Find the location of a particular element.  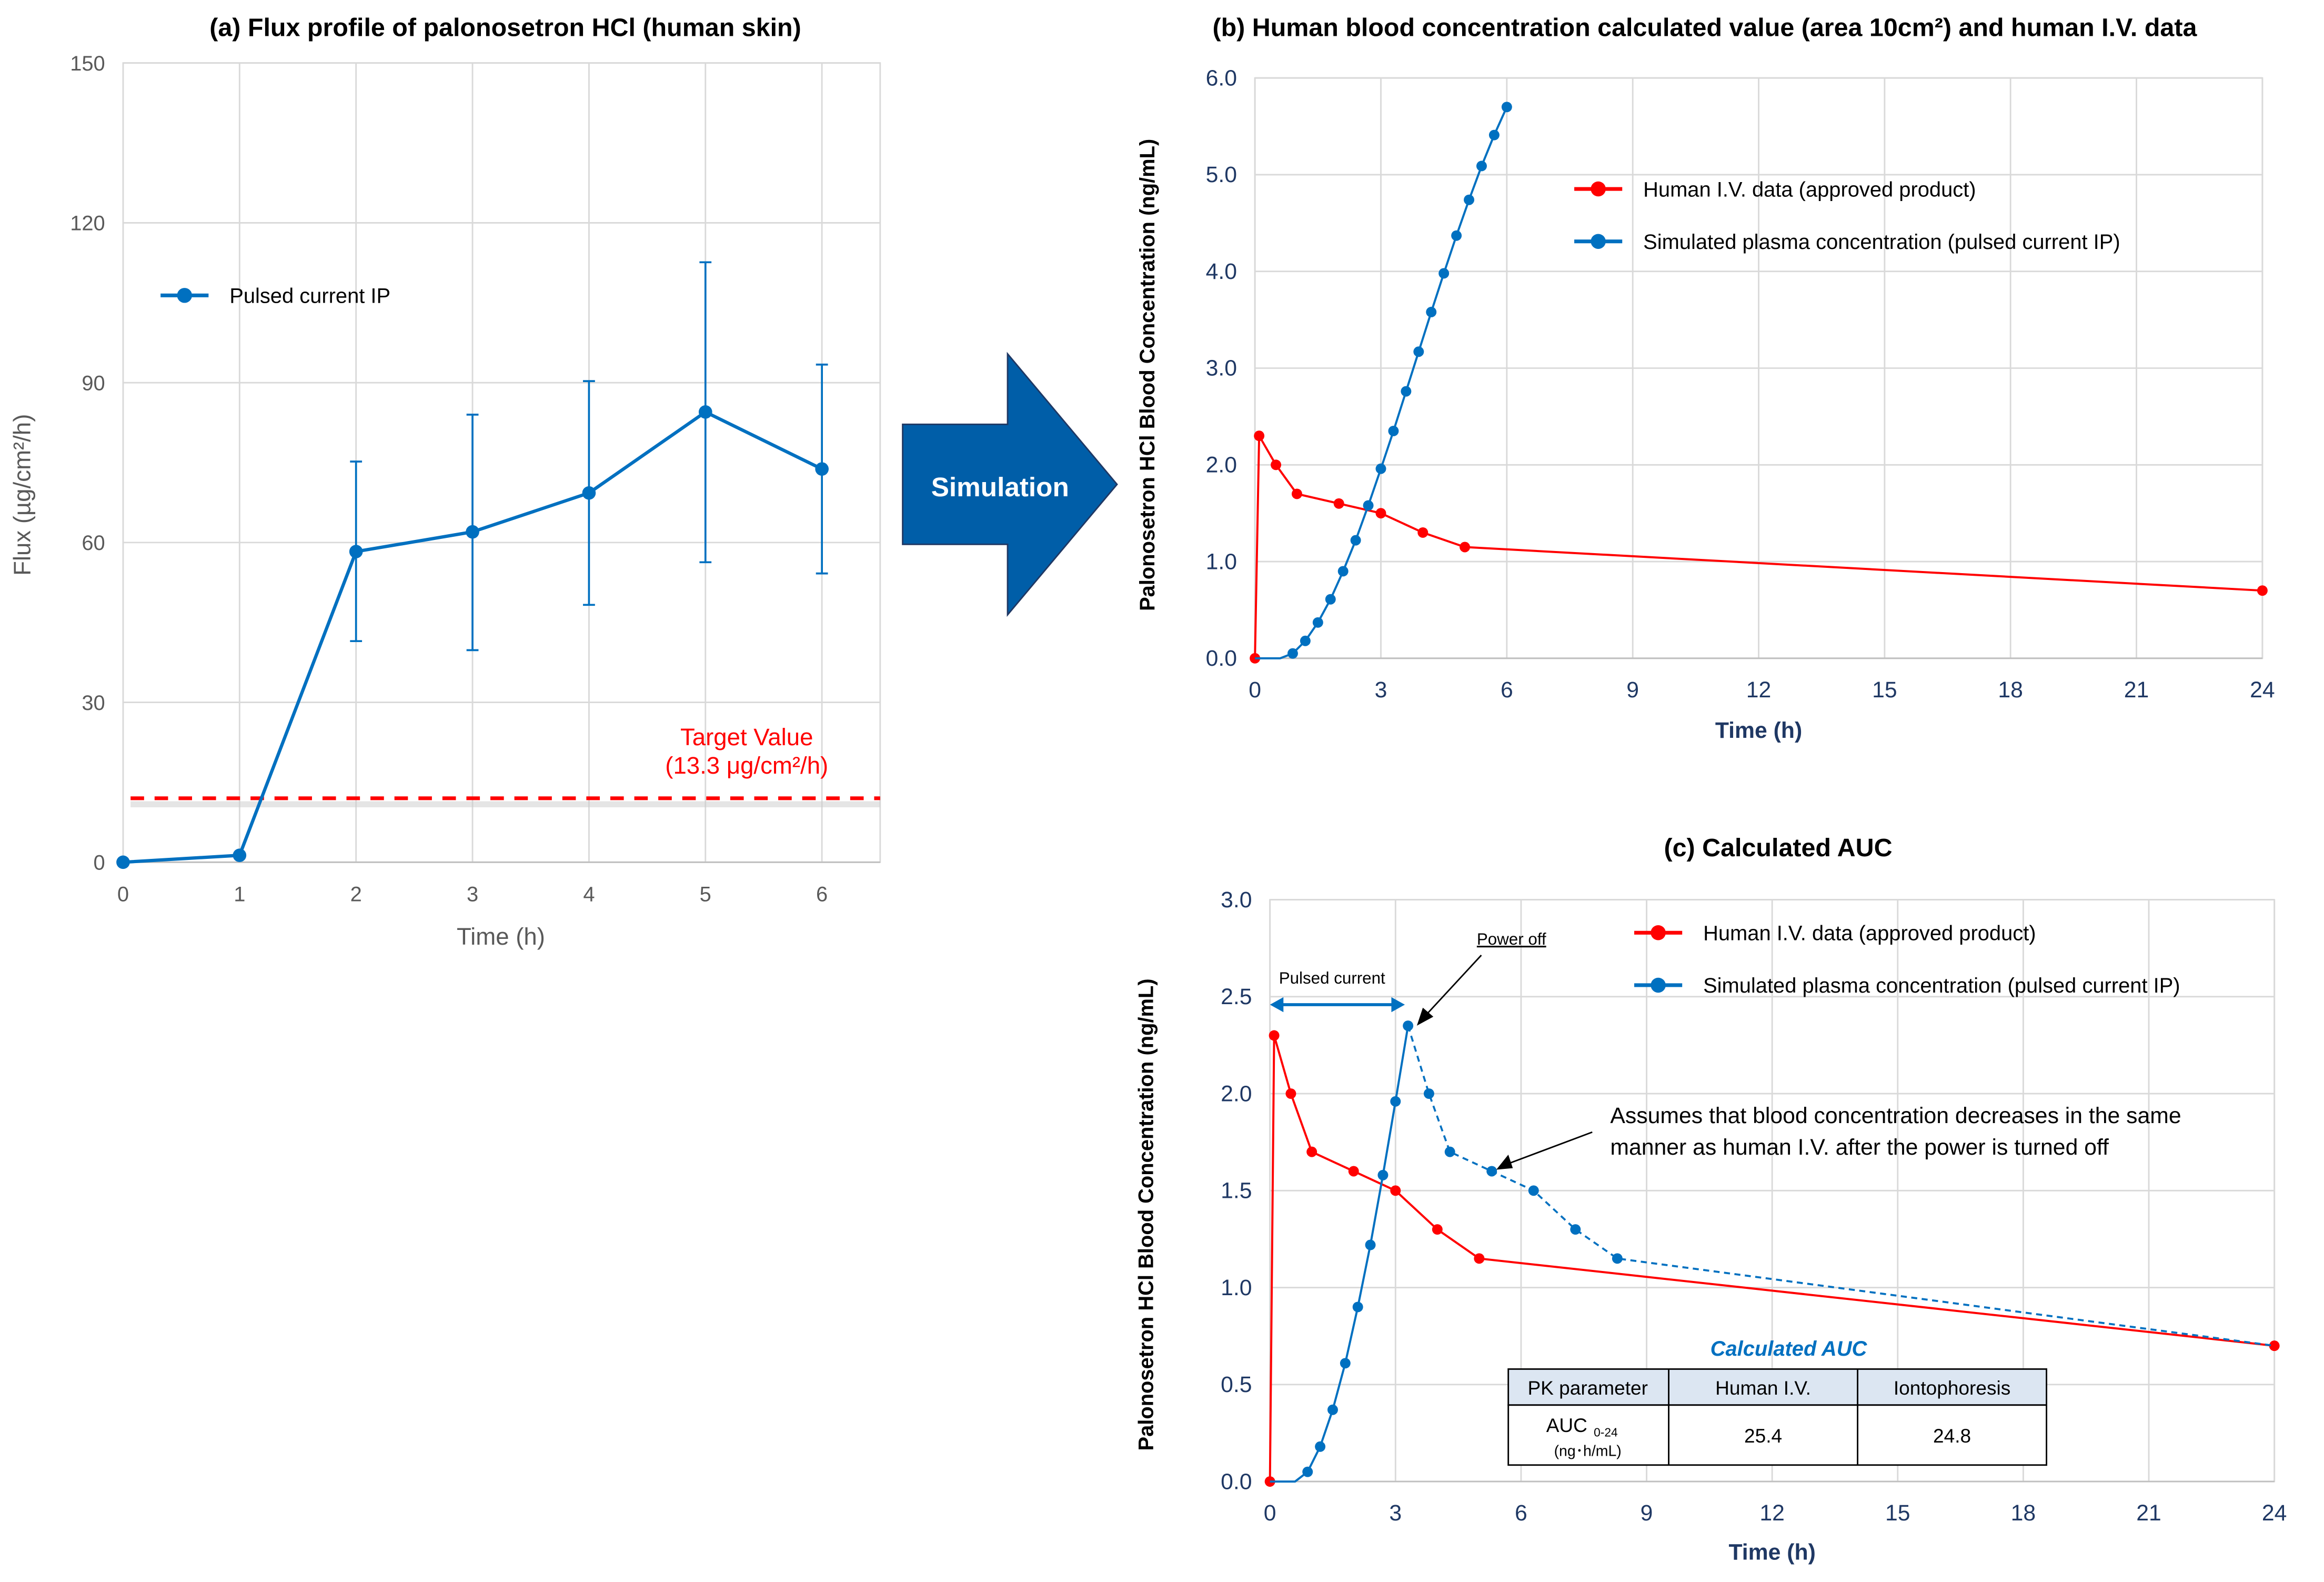

series-line is located at coordinates (1841, 1186).